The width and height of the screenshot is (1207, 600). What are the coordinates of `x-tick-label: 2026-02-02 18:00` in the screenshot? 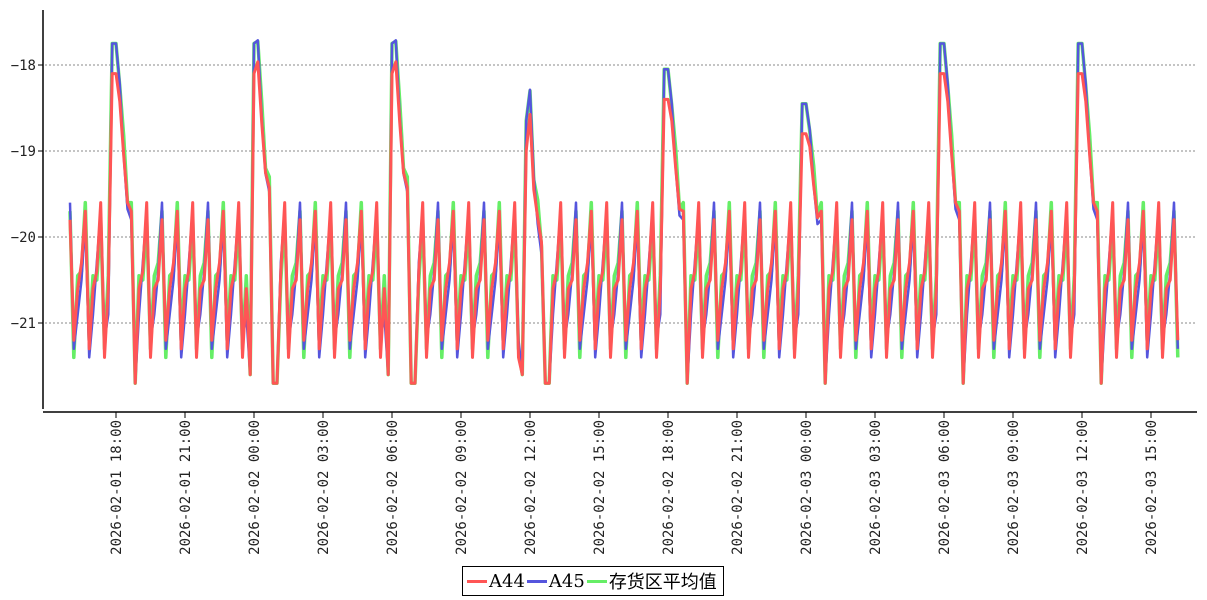 It's located at (669, 487).